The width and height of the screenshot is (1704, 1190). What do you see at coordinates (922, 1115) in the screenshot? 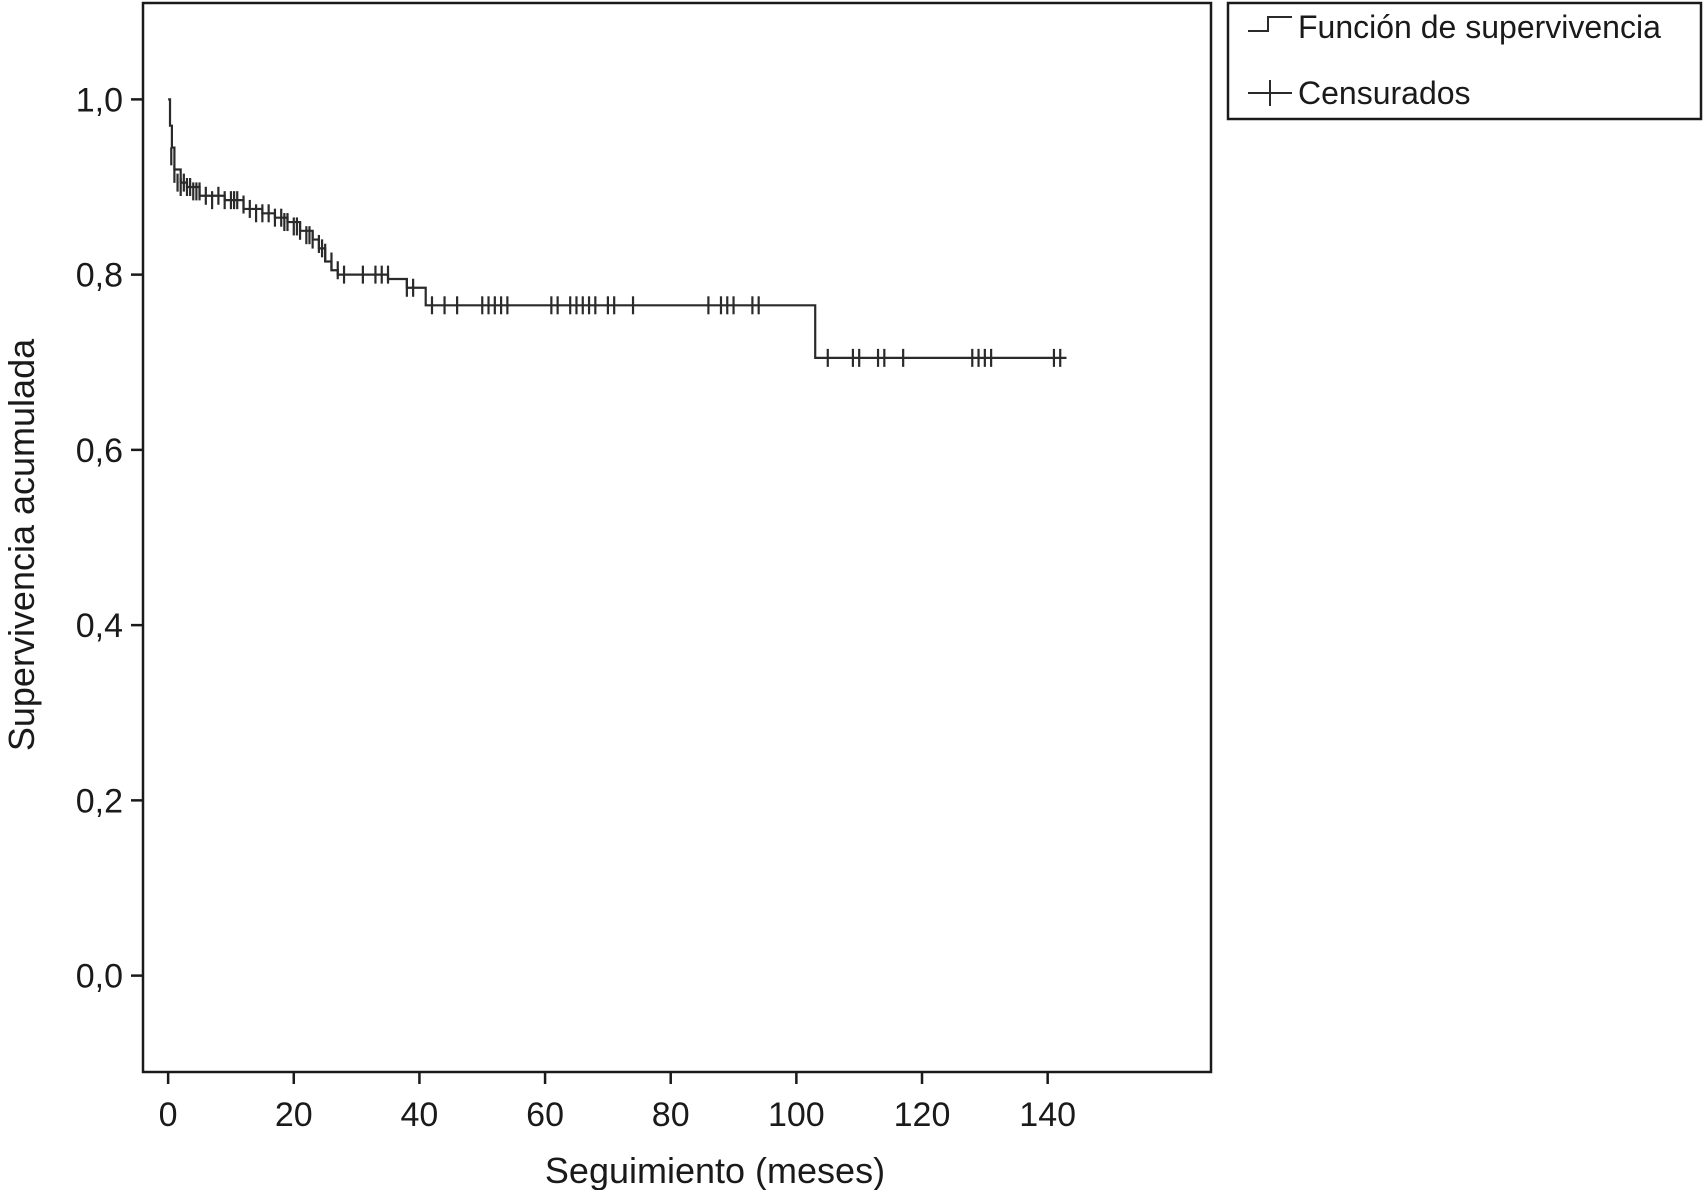
I see `x-tick-label: 120` at bounding box center [922, 1115].